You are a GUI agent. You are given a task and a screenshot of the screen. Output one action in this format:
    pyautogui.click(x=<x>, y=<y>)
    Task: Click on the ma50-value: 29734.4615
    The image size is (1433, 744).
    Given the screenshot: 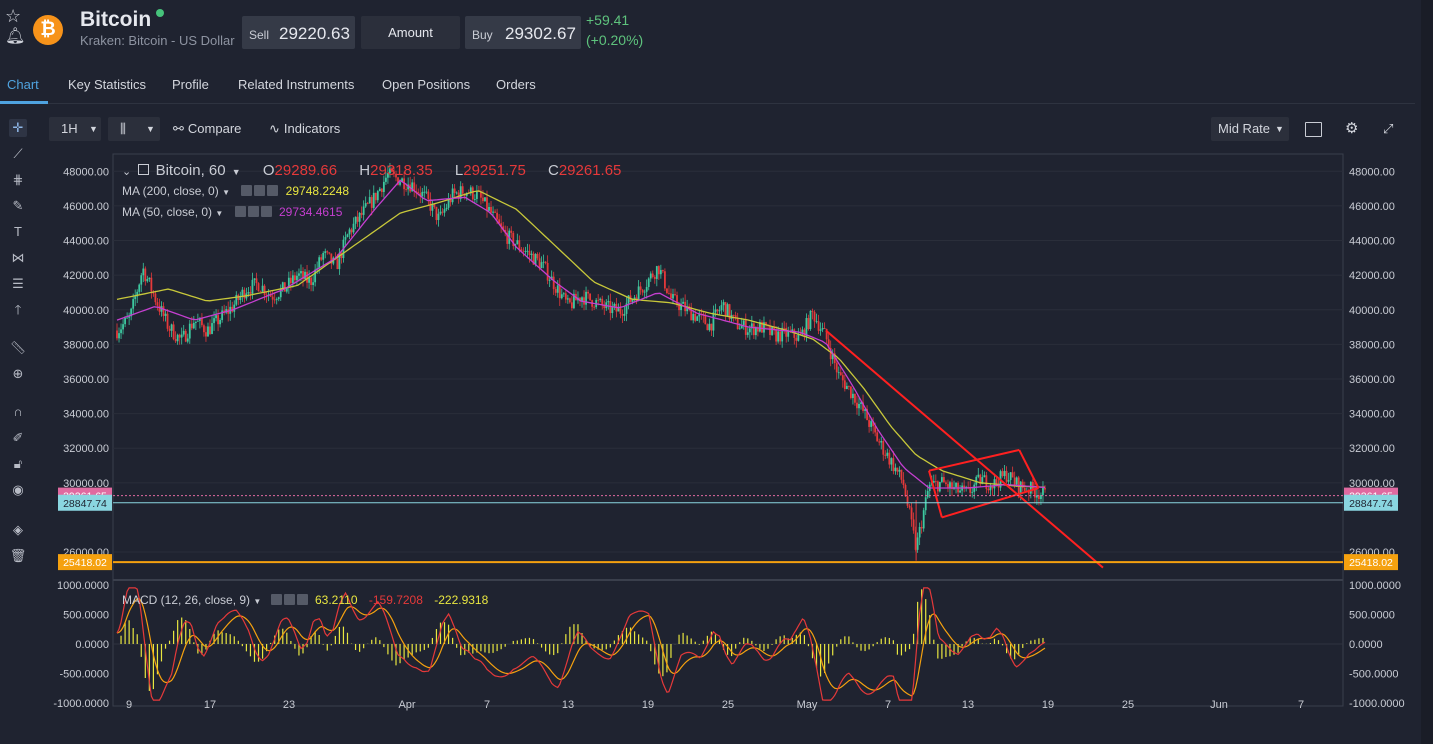 What is the action you would take?
    pyautogui.click(x=311, y=212)
    